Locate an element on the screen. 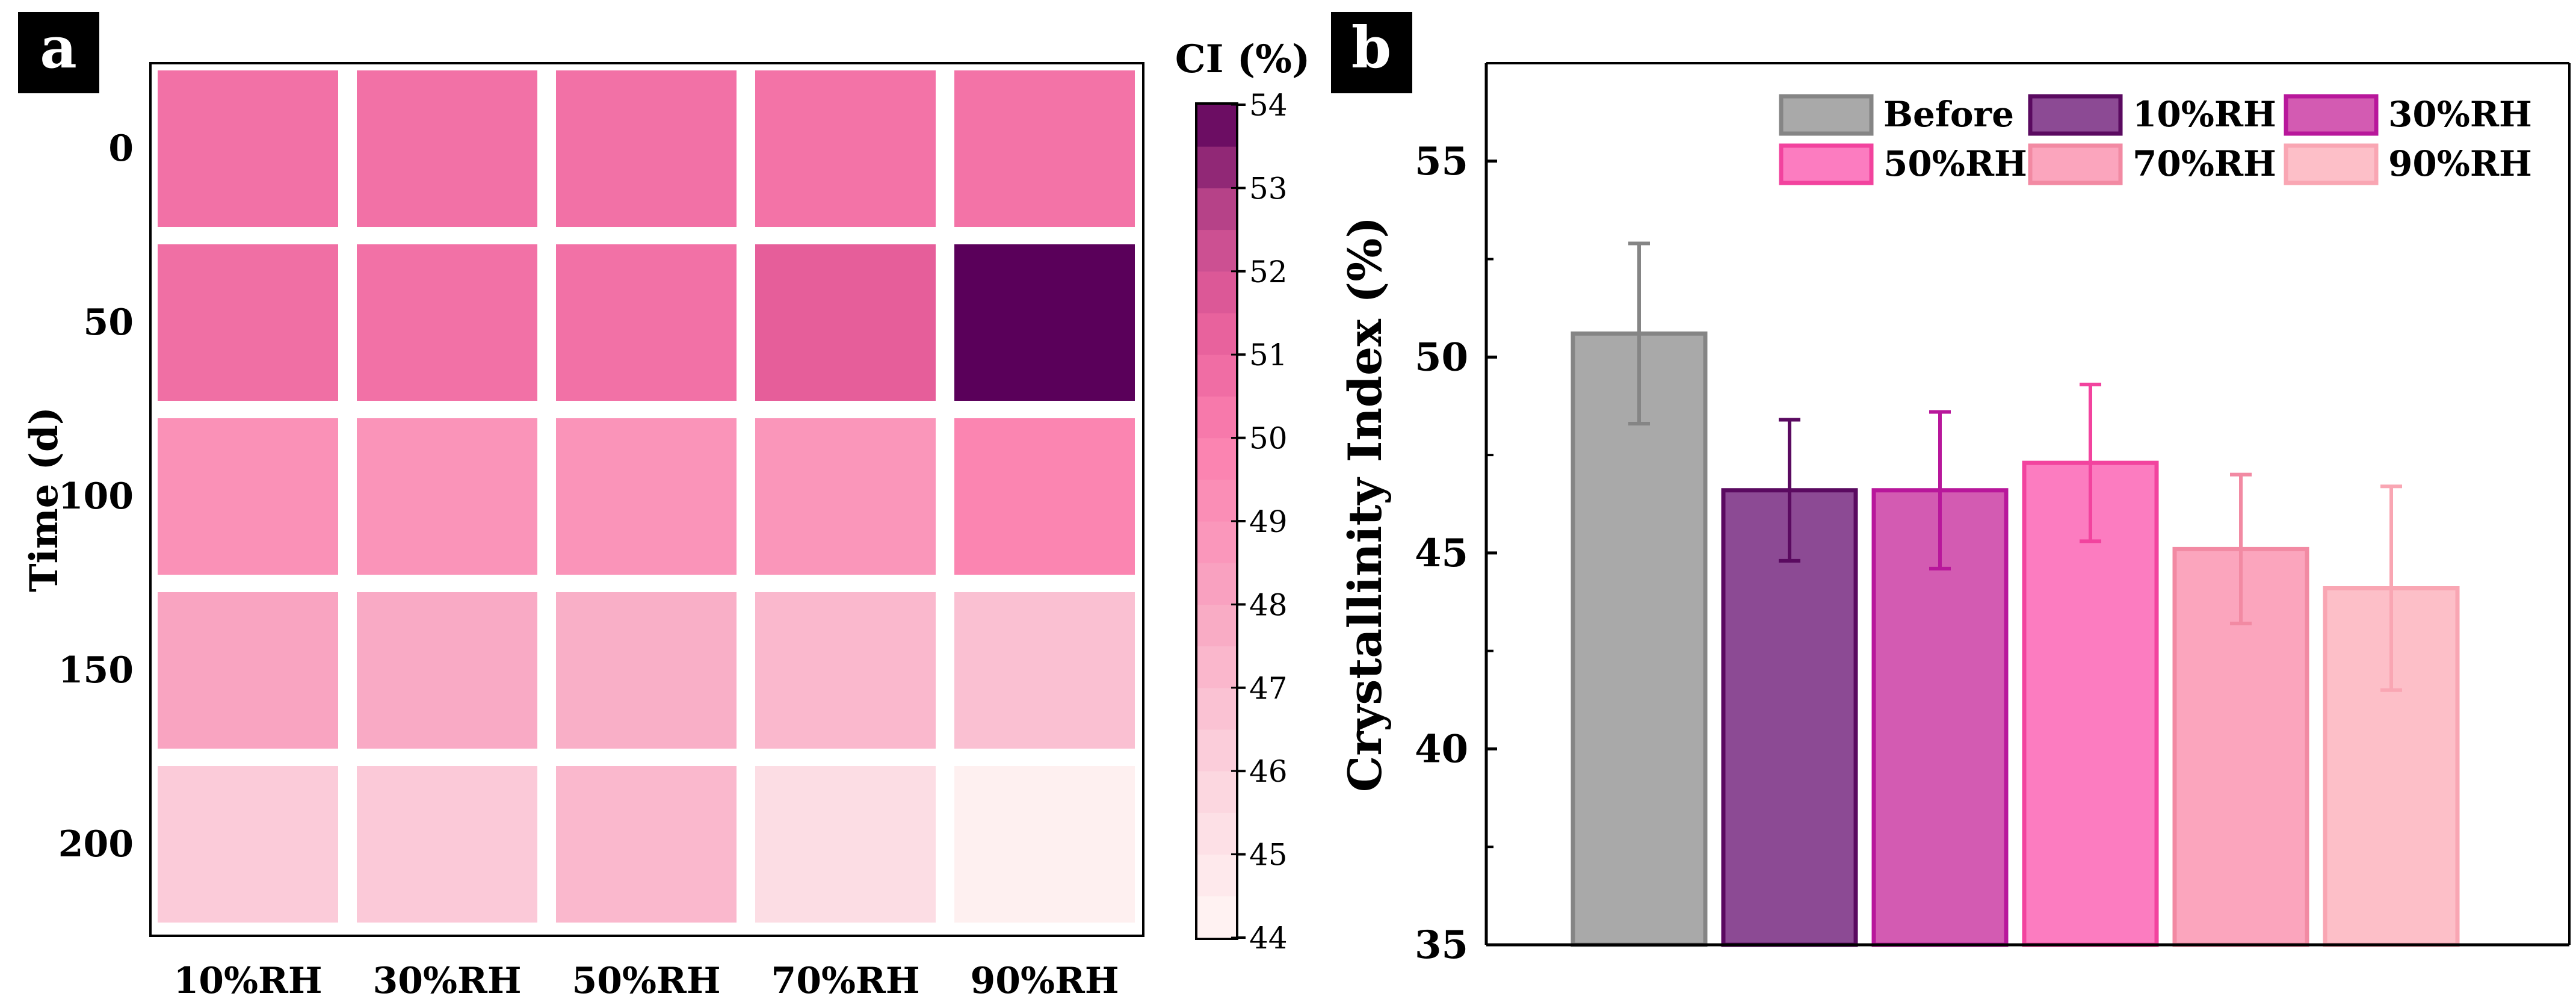 This screenshot has width=2576, height=1008. y-tick-label: 55 is located at coordinates (1441, 162).